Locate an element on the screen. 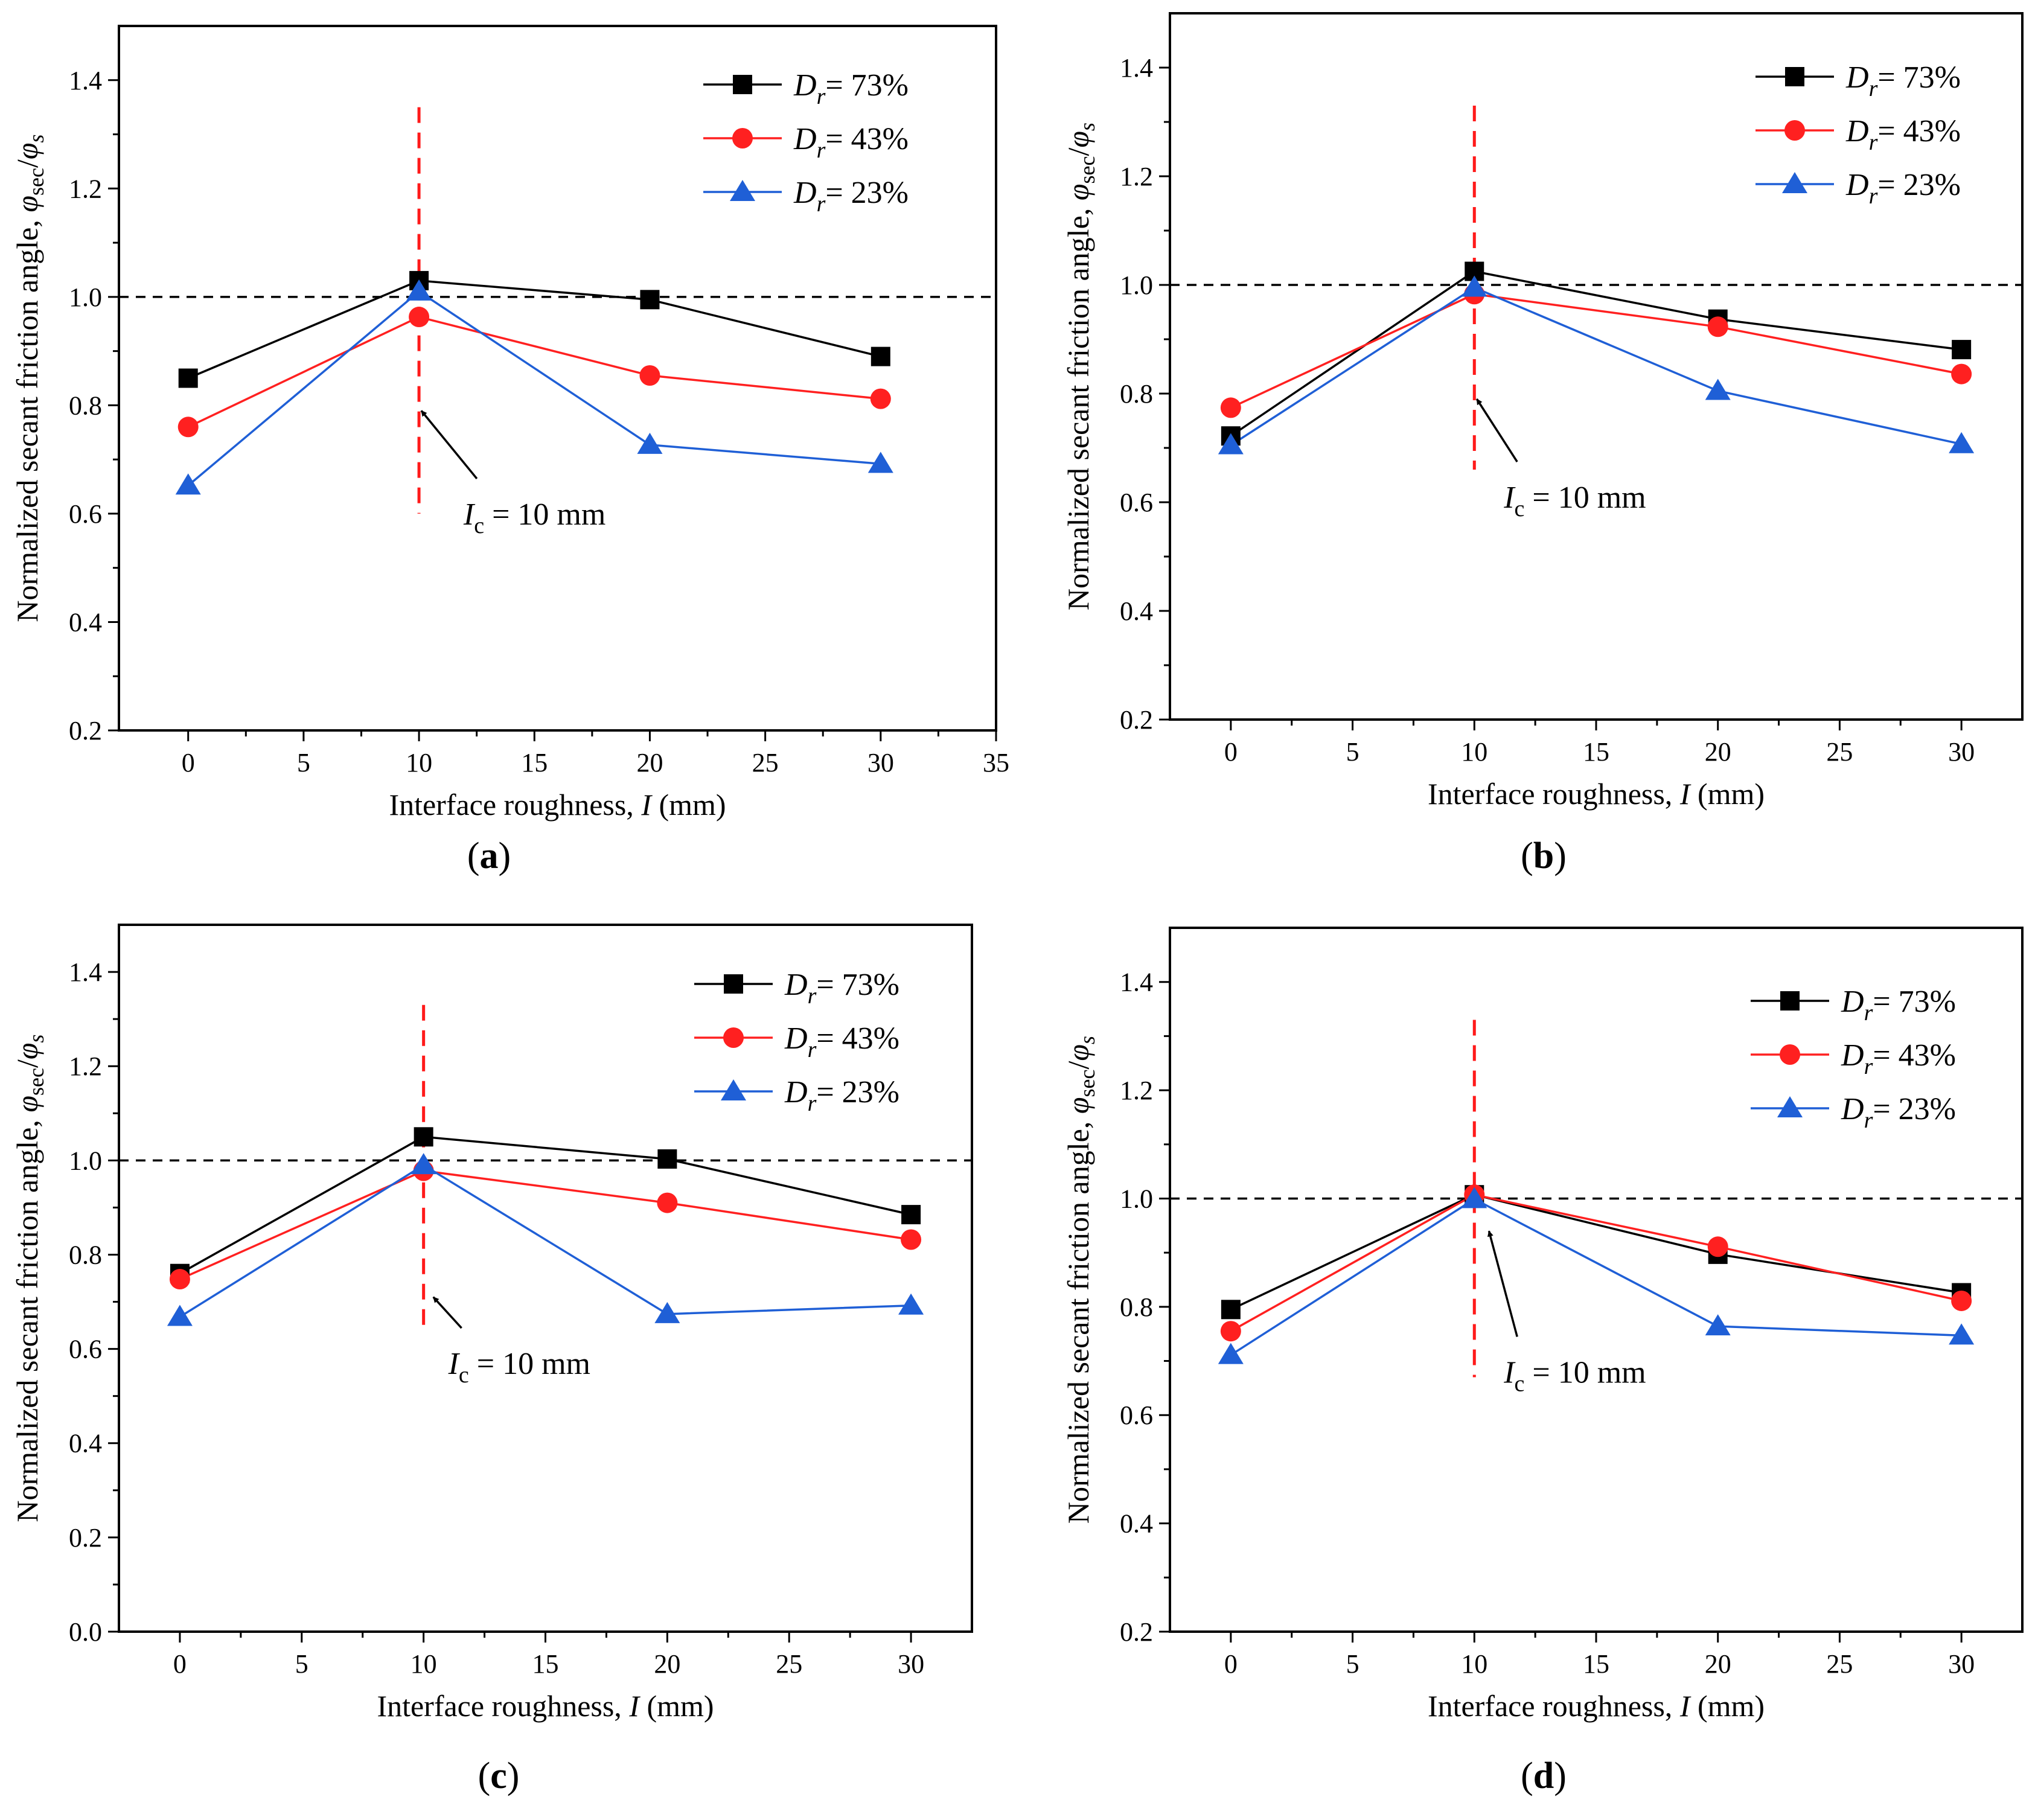  legend-value: = 43% is located at coordinates (867, 139).